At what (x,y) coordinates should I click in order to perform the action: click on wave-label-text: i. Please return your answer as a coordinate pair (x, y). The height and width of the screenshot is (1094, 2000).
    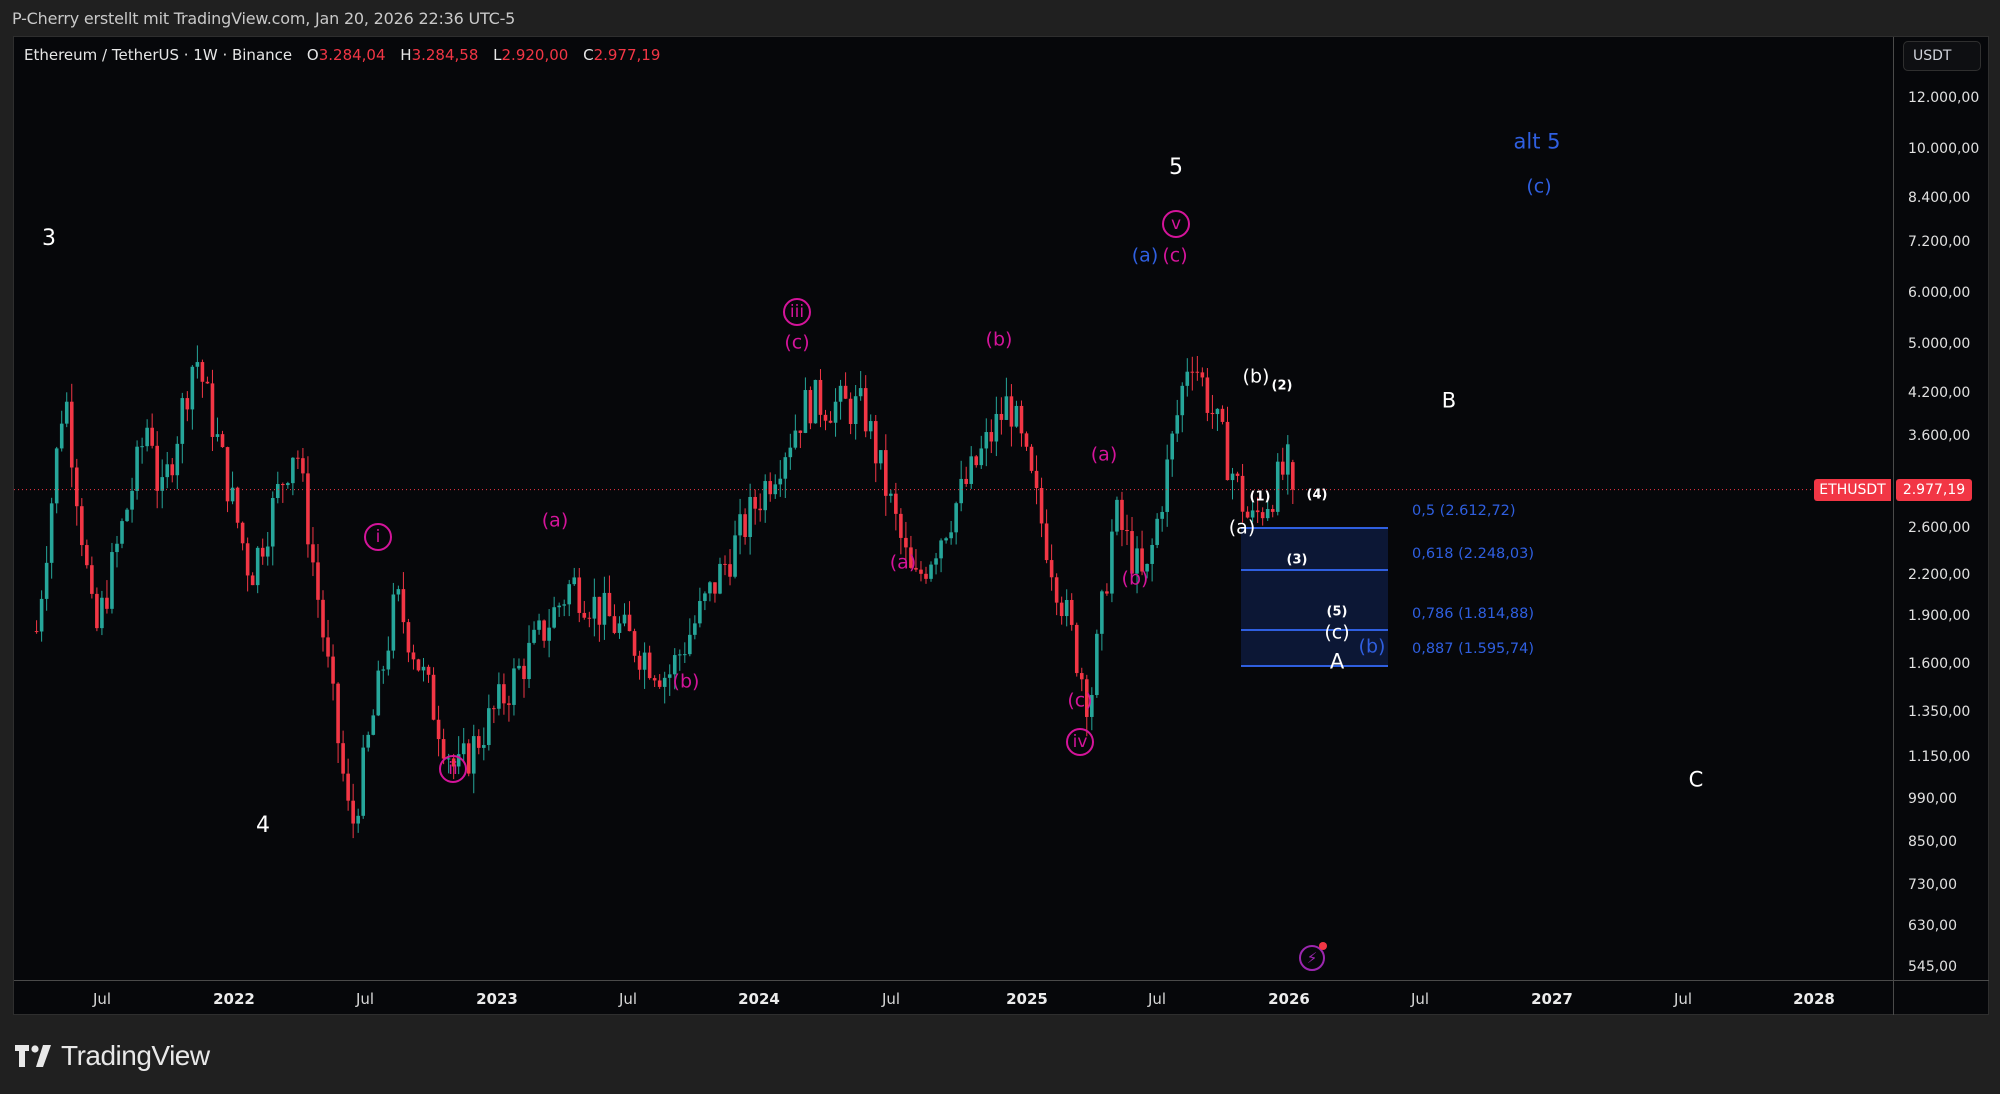
    Looking at the image, I should click on (378, 537).